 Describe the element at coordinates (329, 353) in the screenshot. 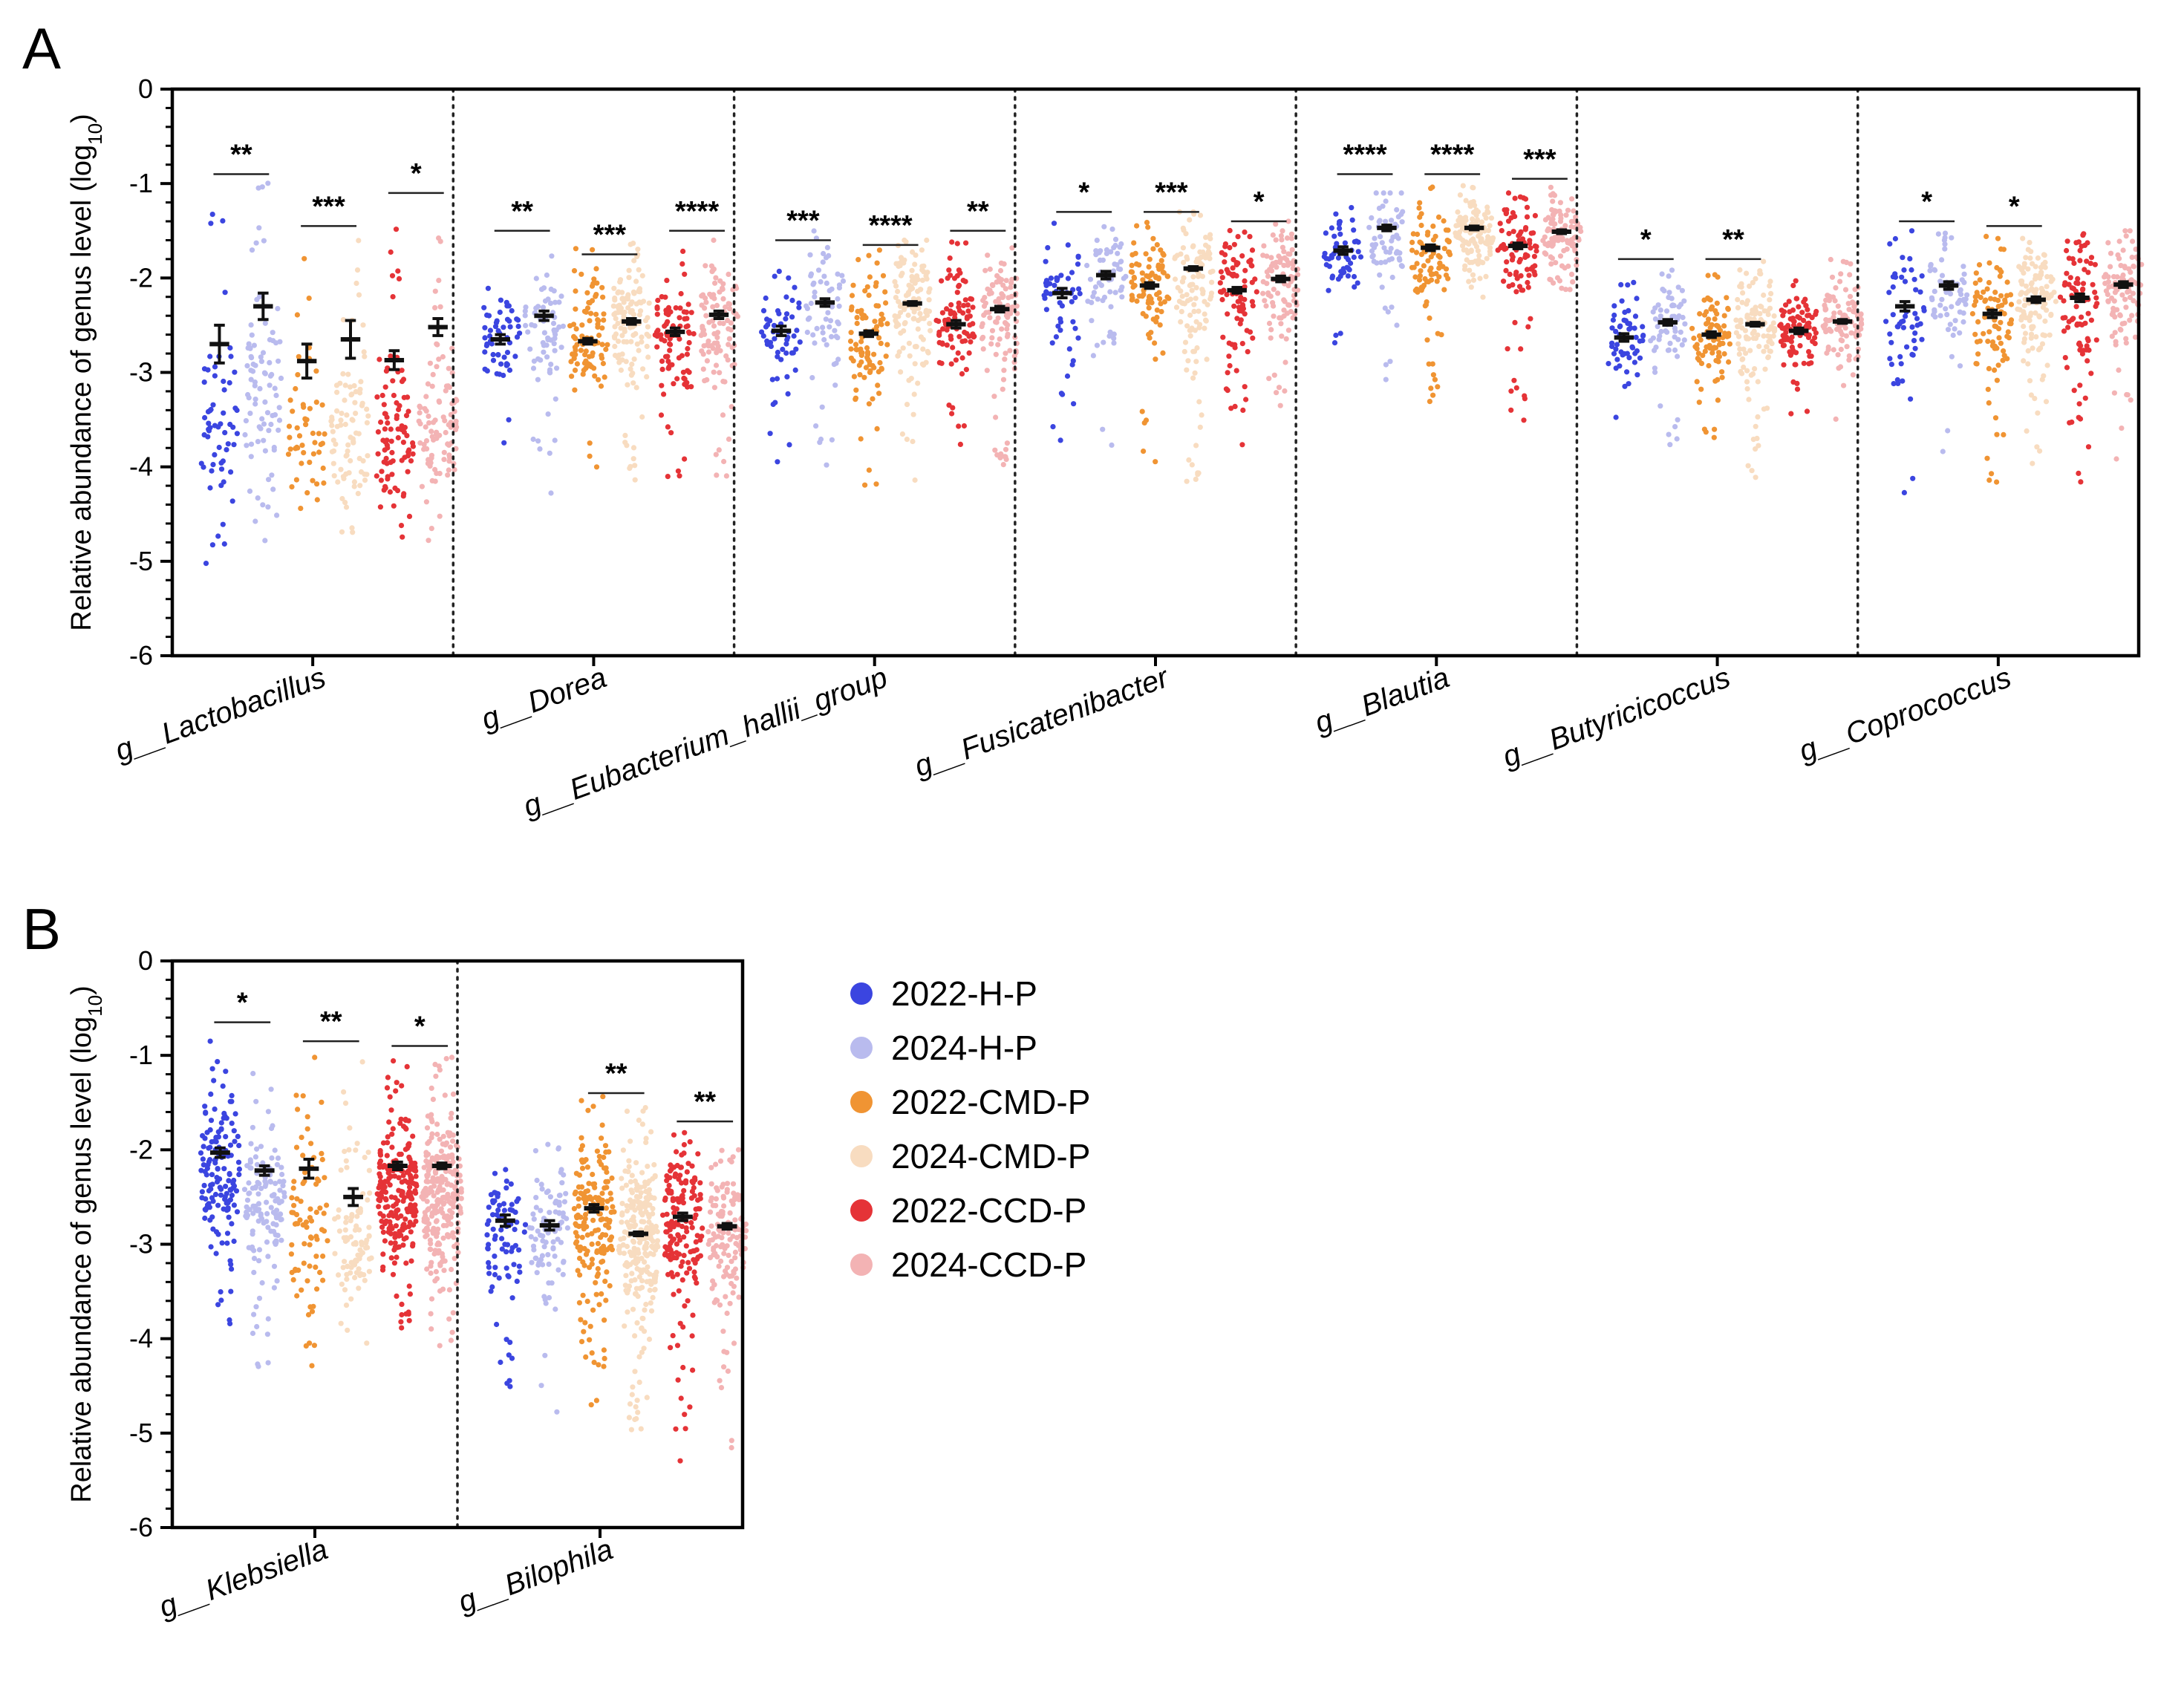

I see `category-group: ******` at that location.